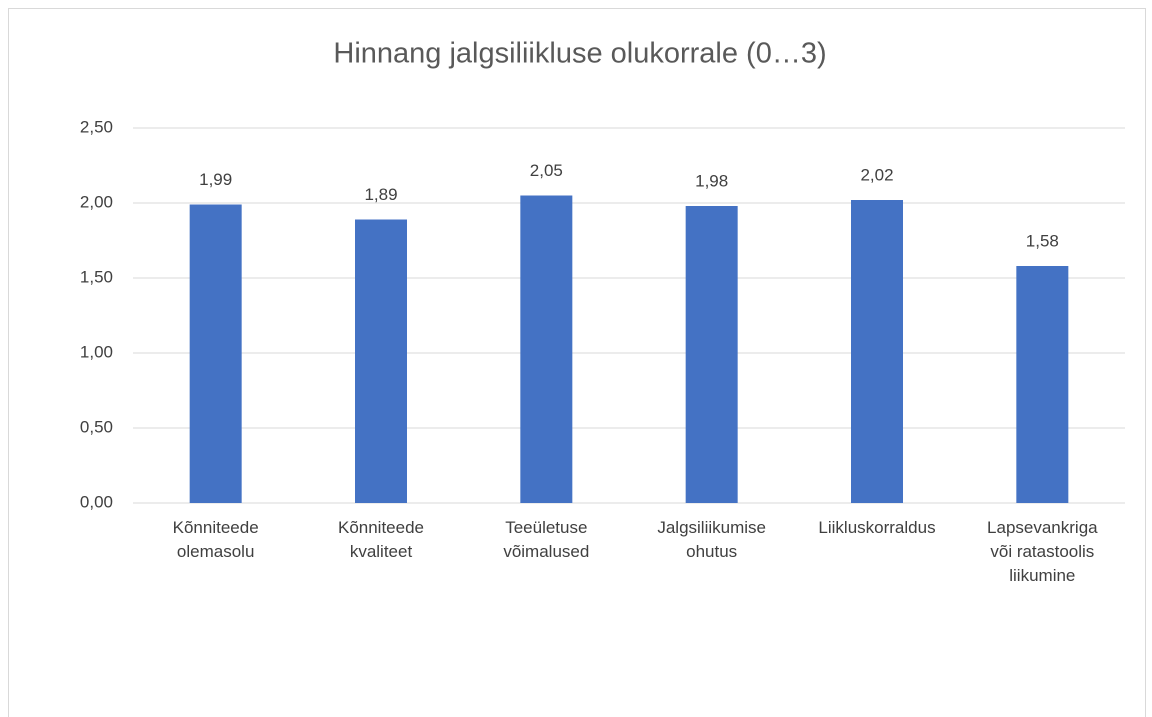 The image size is (1152, 717). Describe the element at coordinates (876, 174) in the screenshot. I see `data-label: 2,02` at that location.